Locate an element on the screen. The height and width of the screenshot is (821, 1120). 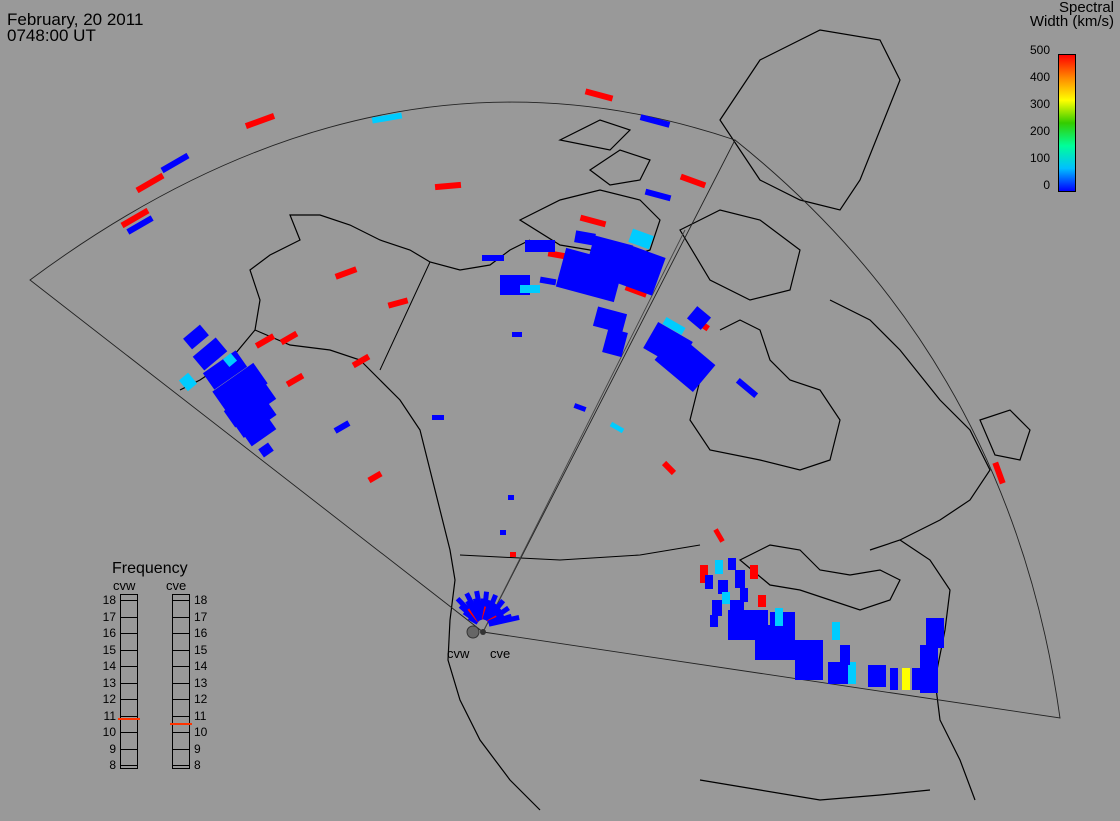
colorbar-tick: 300 is located at coordinates (1039, 104).